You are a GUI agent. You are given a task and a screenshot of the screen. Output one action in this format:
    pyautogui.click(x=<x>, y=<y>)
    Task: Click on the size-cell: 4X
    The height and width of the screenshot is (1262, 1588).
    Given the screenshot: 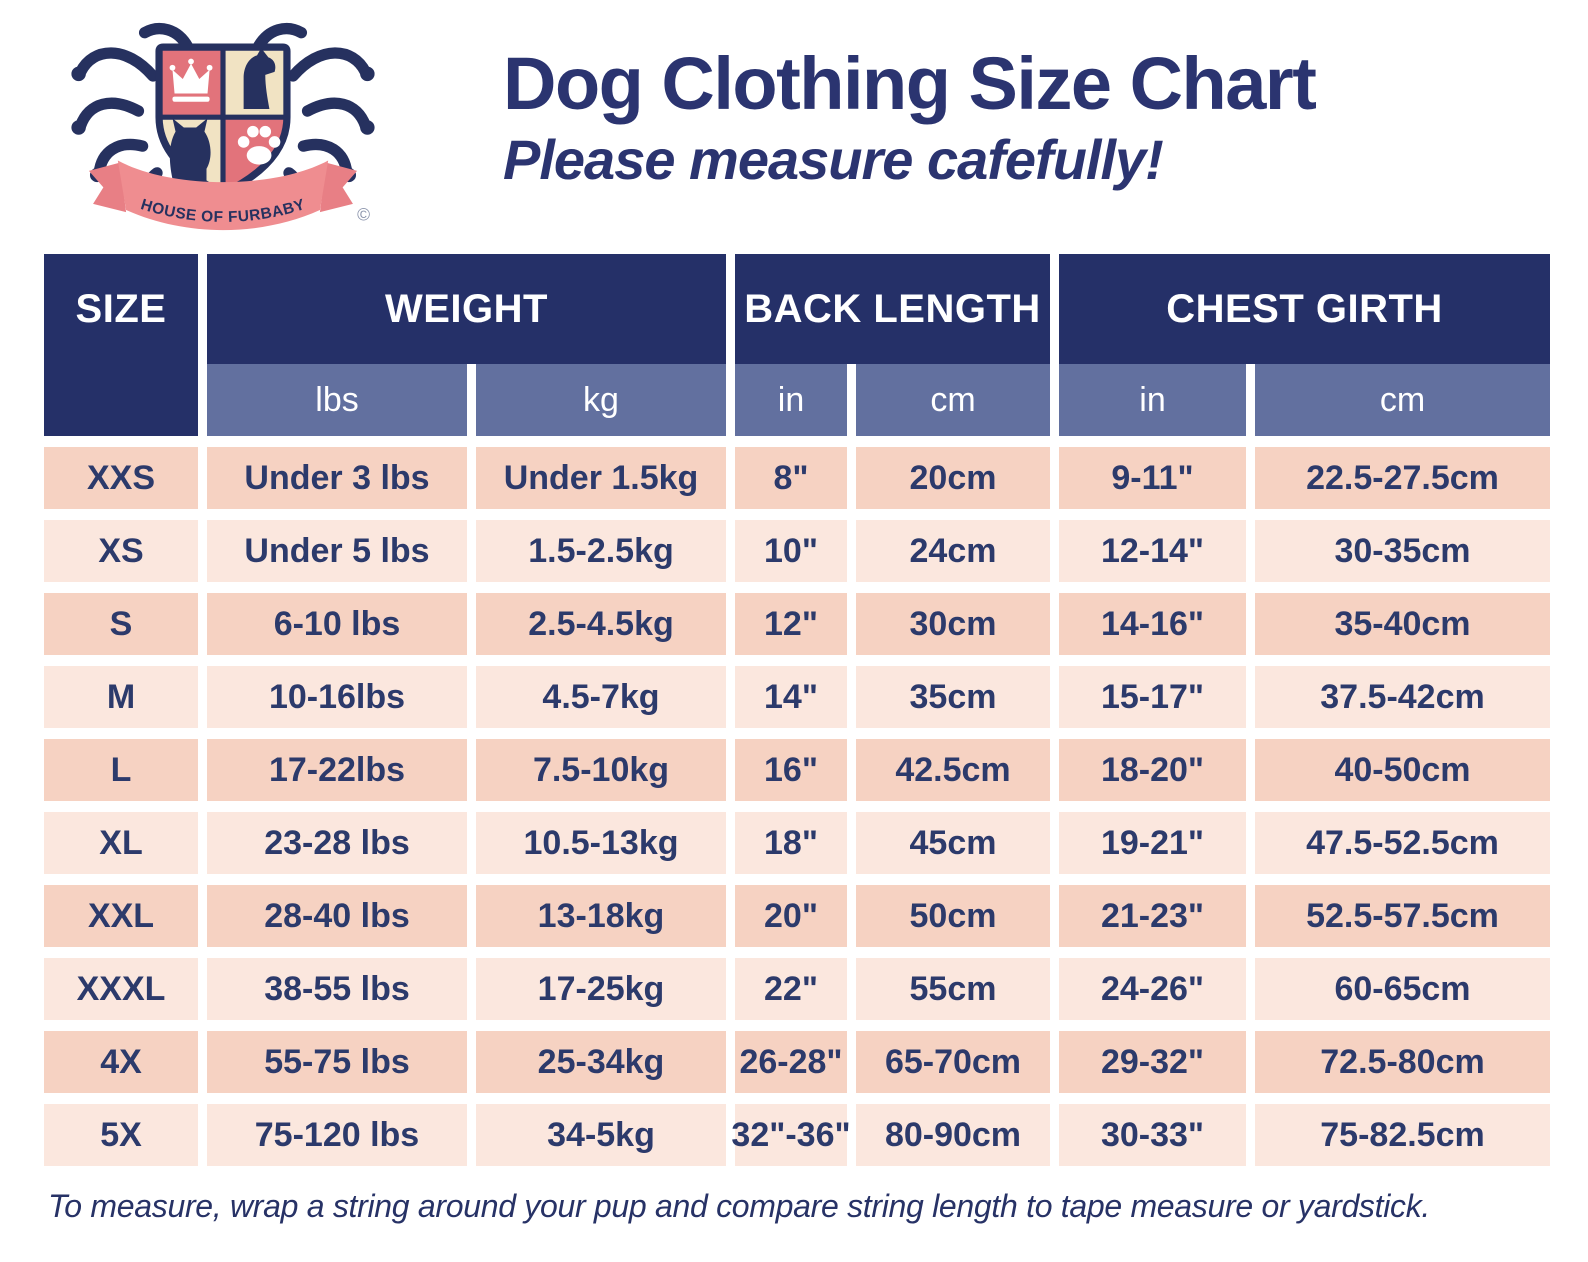 What is the action you would take?
    pyautogui.click(x=121, y=1062)
    